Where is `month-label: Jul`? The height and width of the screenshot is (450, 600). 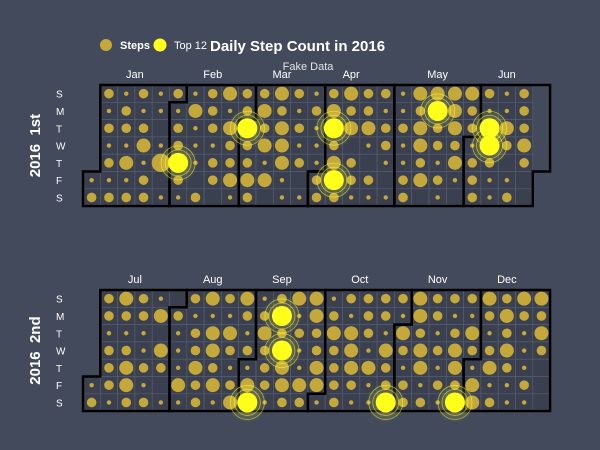
month-label: Jul is located at coordinates (135, 280).